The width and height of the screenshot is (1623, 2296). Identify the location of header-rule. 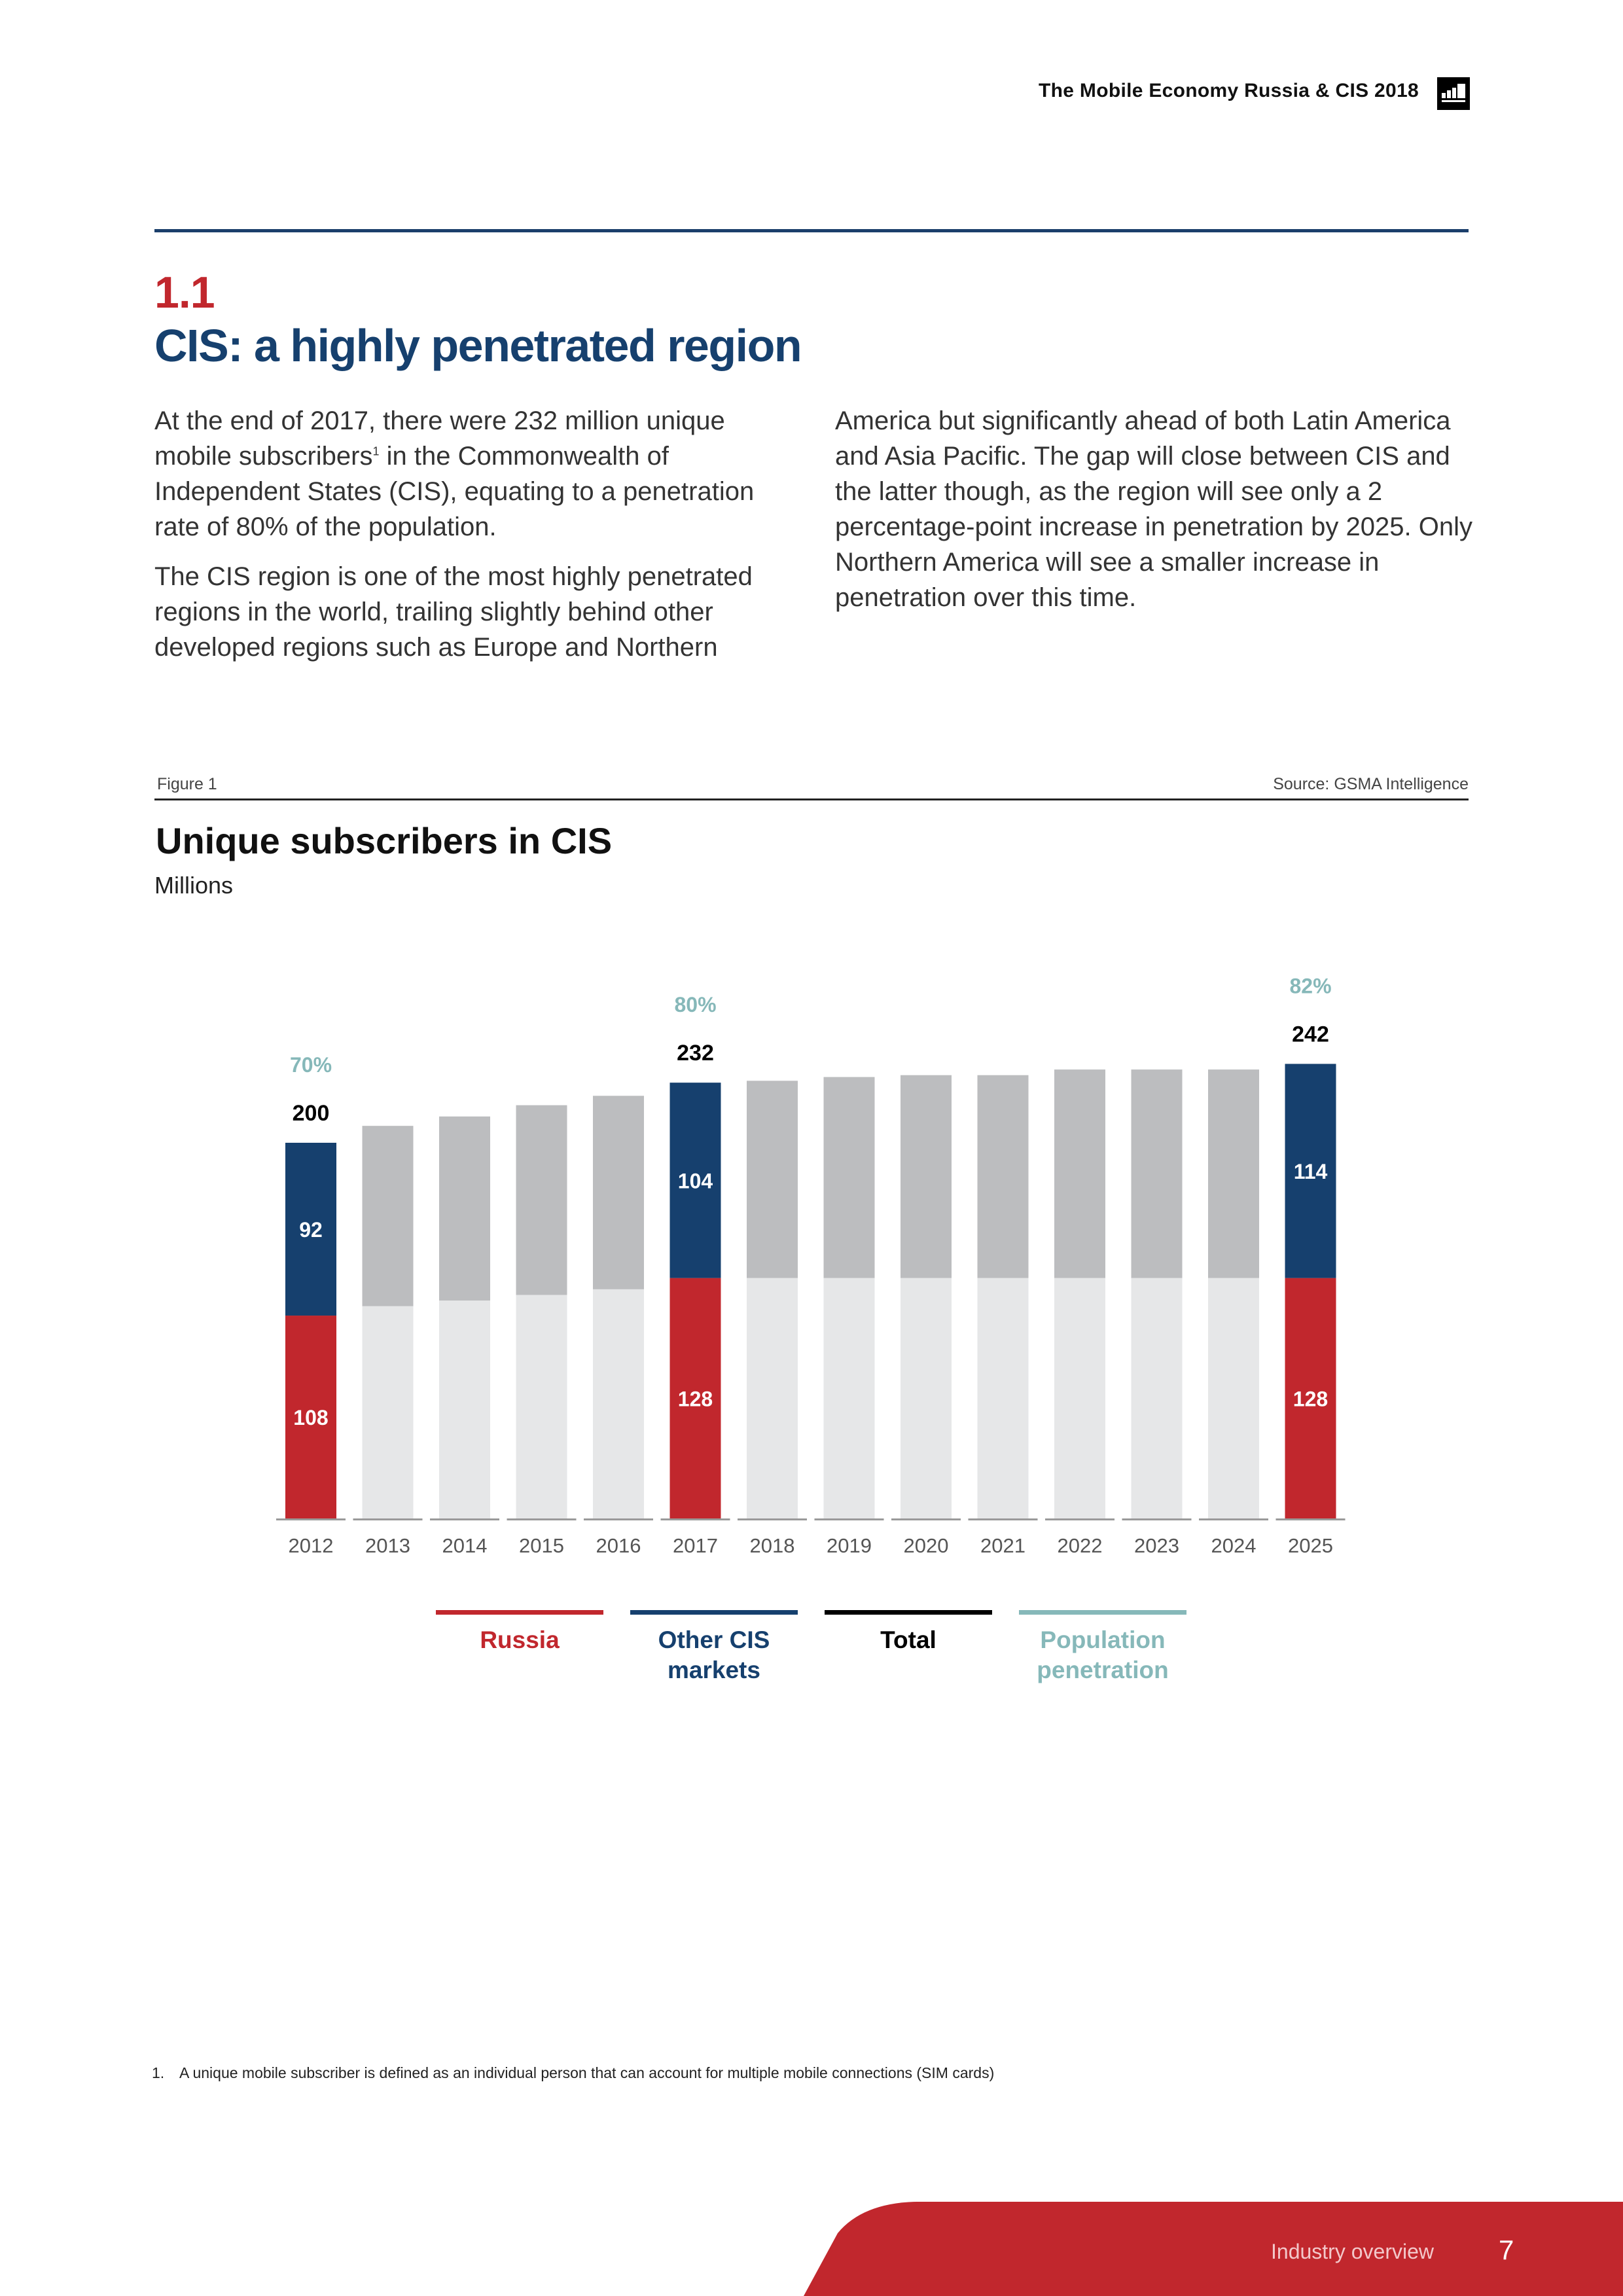
(811, 230).